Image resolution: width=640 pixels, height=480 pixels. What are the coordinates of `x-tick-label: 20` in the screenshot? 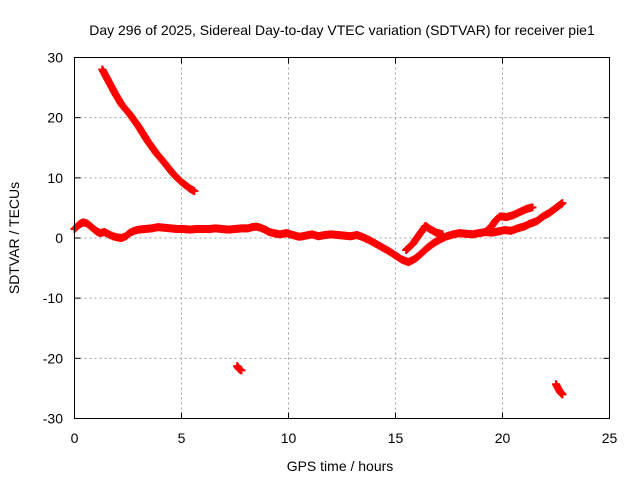 It's located at (503, 438).